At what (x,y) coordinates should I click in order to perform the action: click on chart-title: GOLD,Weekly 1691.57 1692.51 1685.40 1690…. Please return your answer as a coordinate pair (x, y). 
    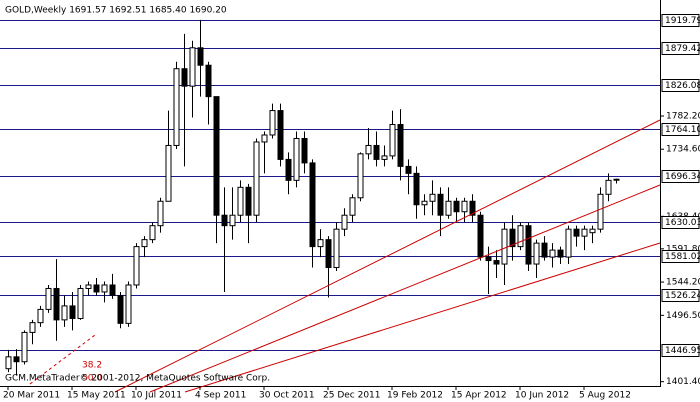
    Looking at the image, I should click on (116, 11).